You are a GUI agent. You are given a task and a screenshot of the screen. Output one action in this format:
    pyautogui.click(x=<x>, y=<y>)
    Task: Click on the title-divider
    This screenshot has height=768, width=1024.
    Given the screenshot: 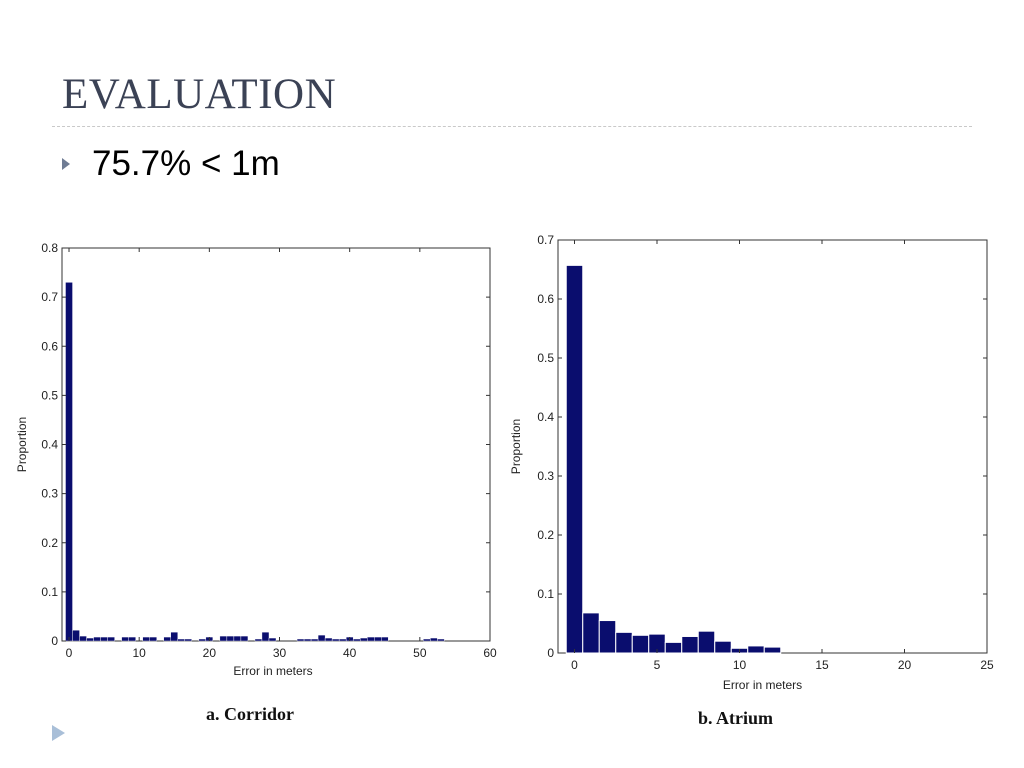 What is the action you would take?
    pyautogui.click(x=512, y=126)
    